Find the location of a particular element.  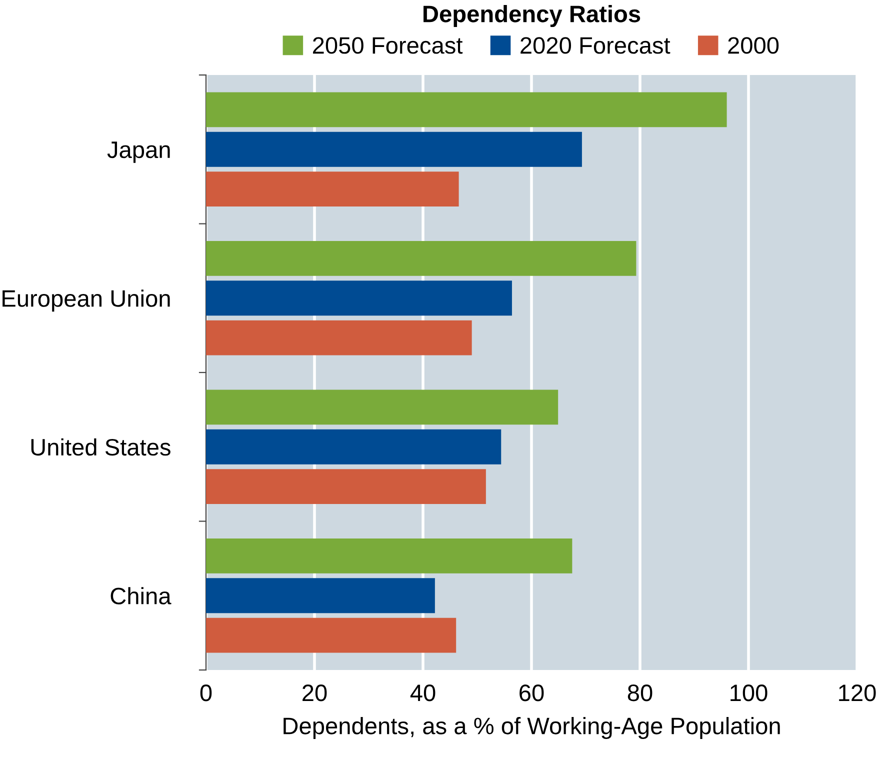

x-tick-label: 100 is located at coordinates (749, 693).